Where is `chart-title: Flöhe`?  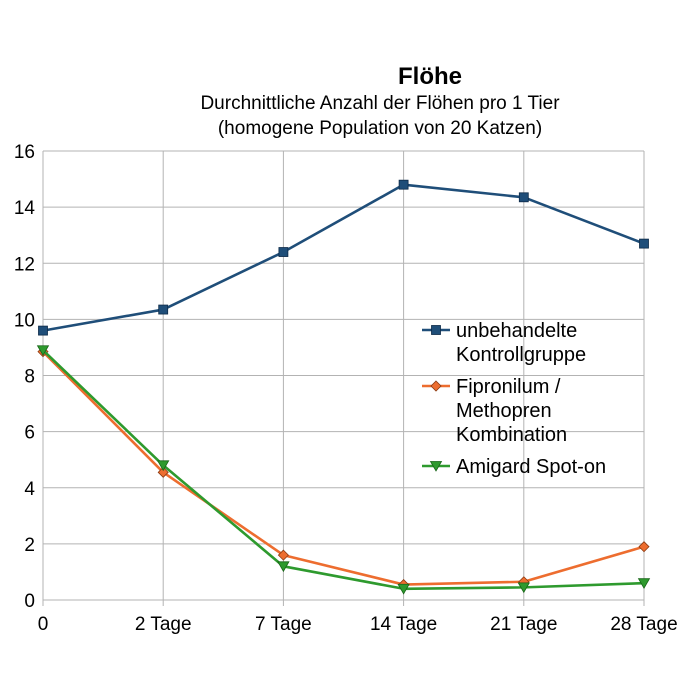 chart-title: Flöhe is located at coordinates (430, 76).